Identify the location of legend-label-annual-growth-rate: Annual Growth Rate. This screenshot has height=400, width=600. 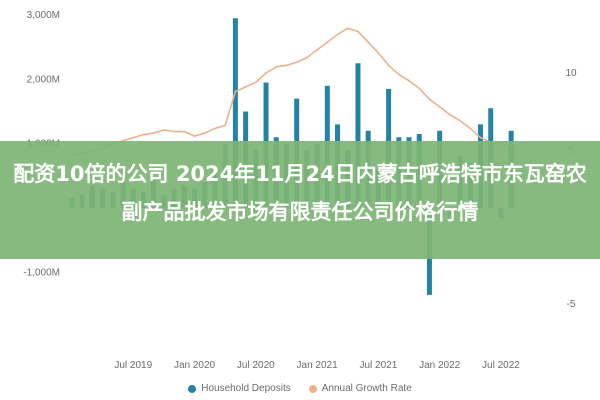
(366, 388).